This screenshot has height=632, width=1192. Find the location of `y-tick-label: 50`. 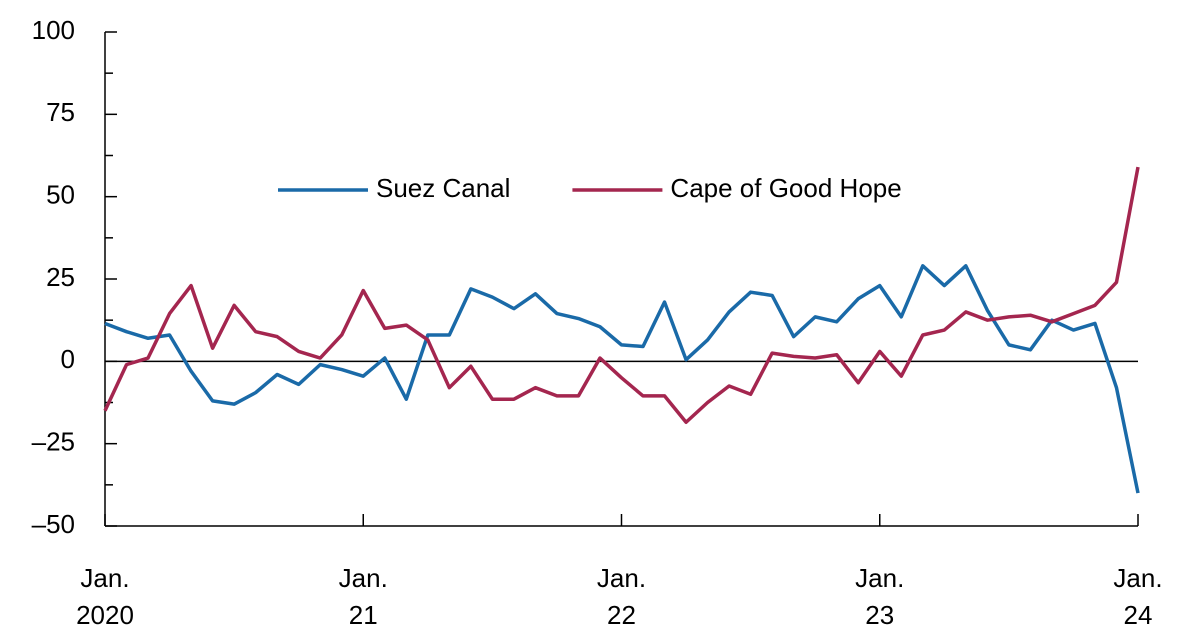

y-tick-label: 50 is located at coordinates (60, 195).